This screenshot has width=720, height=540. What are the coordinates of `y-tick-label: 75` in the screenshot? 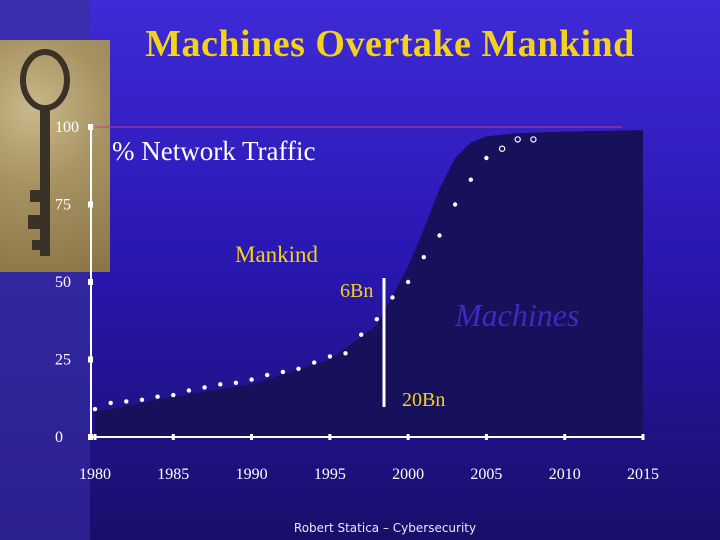 It's located at (63, 205).